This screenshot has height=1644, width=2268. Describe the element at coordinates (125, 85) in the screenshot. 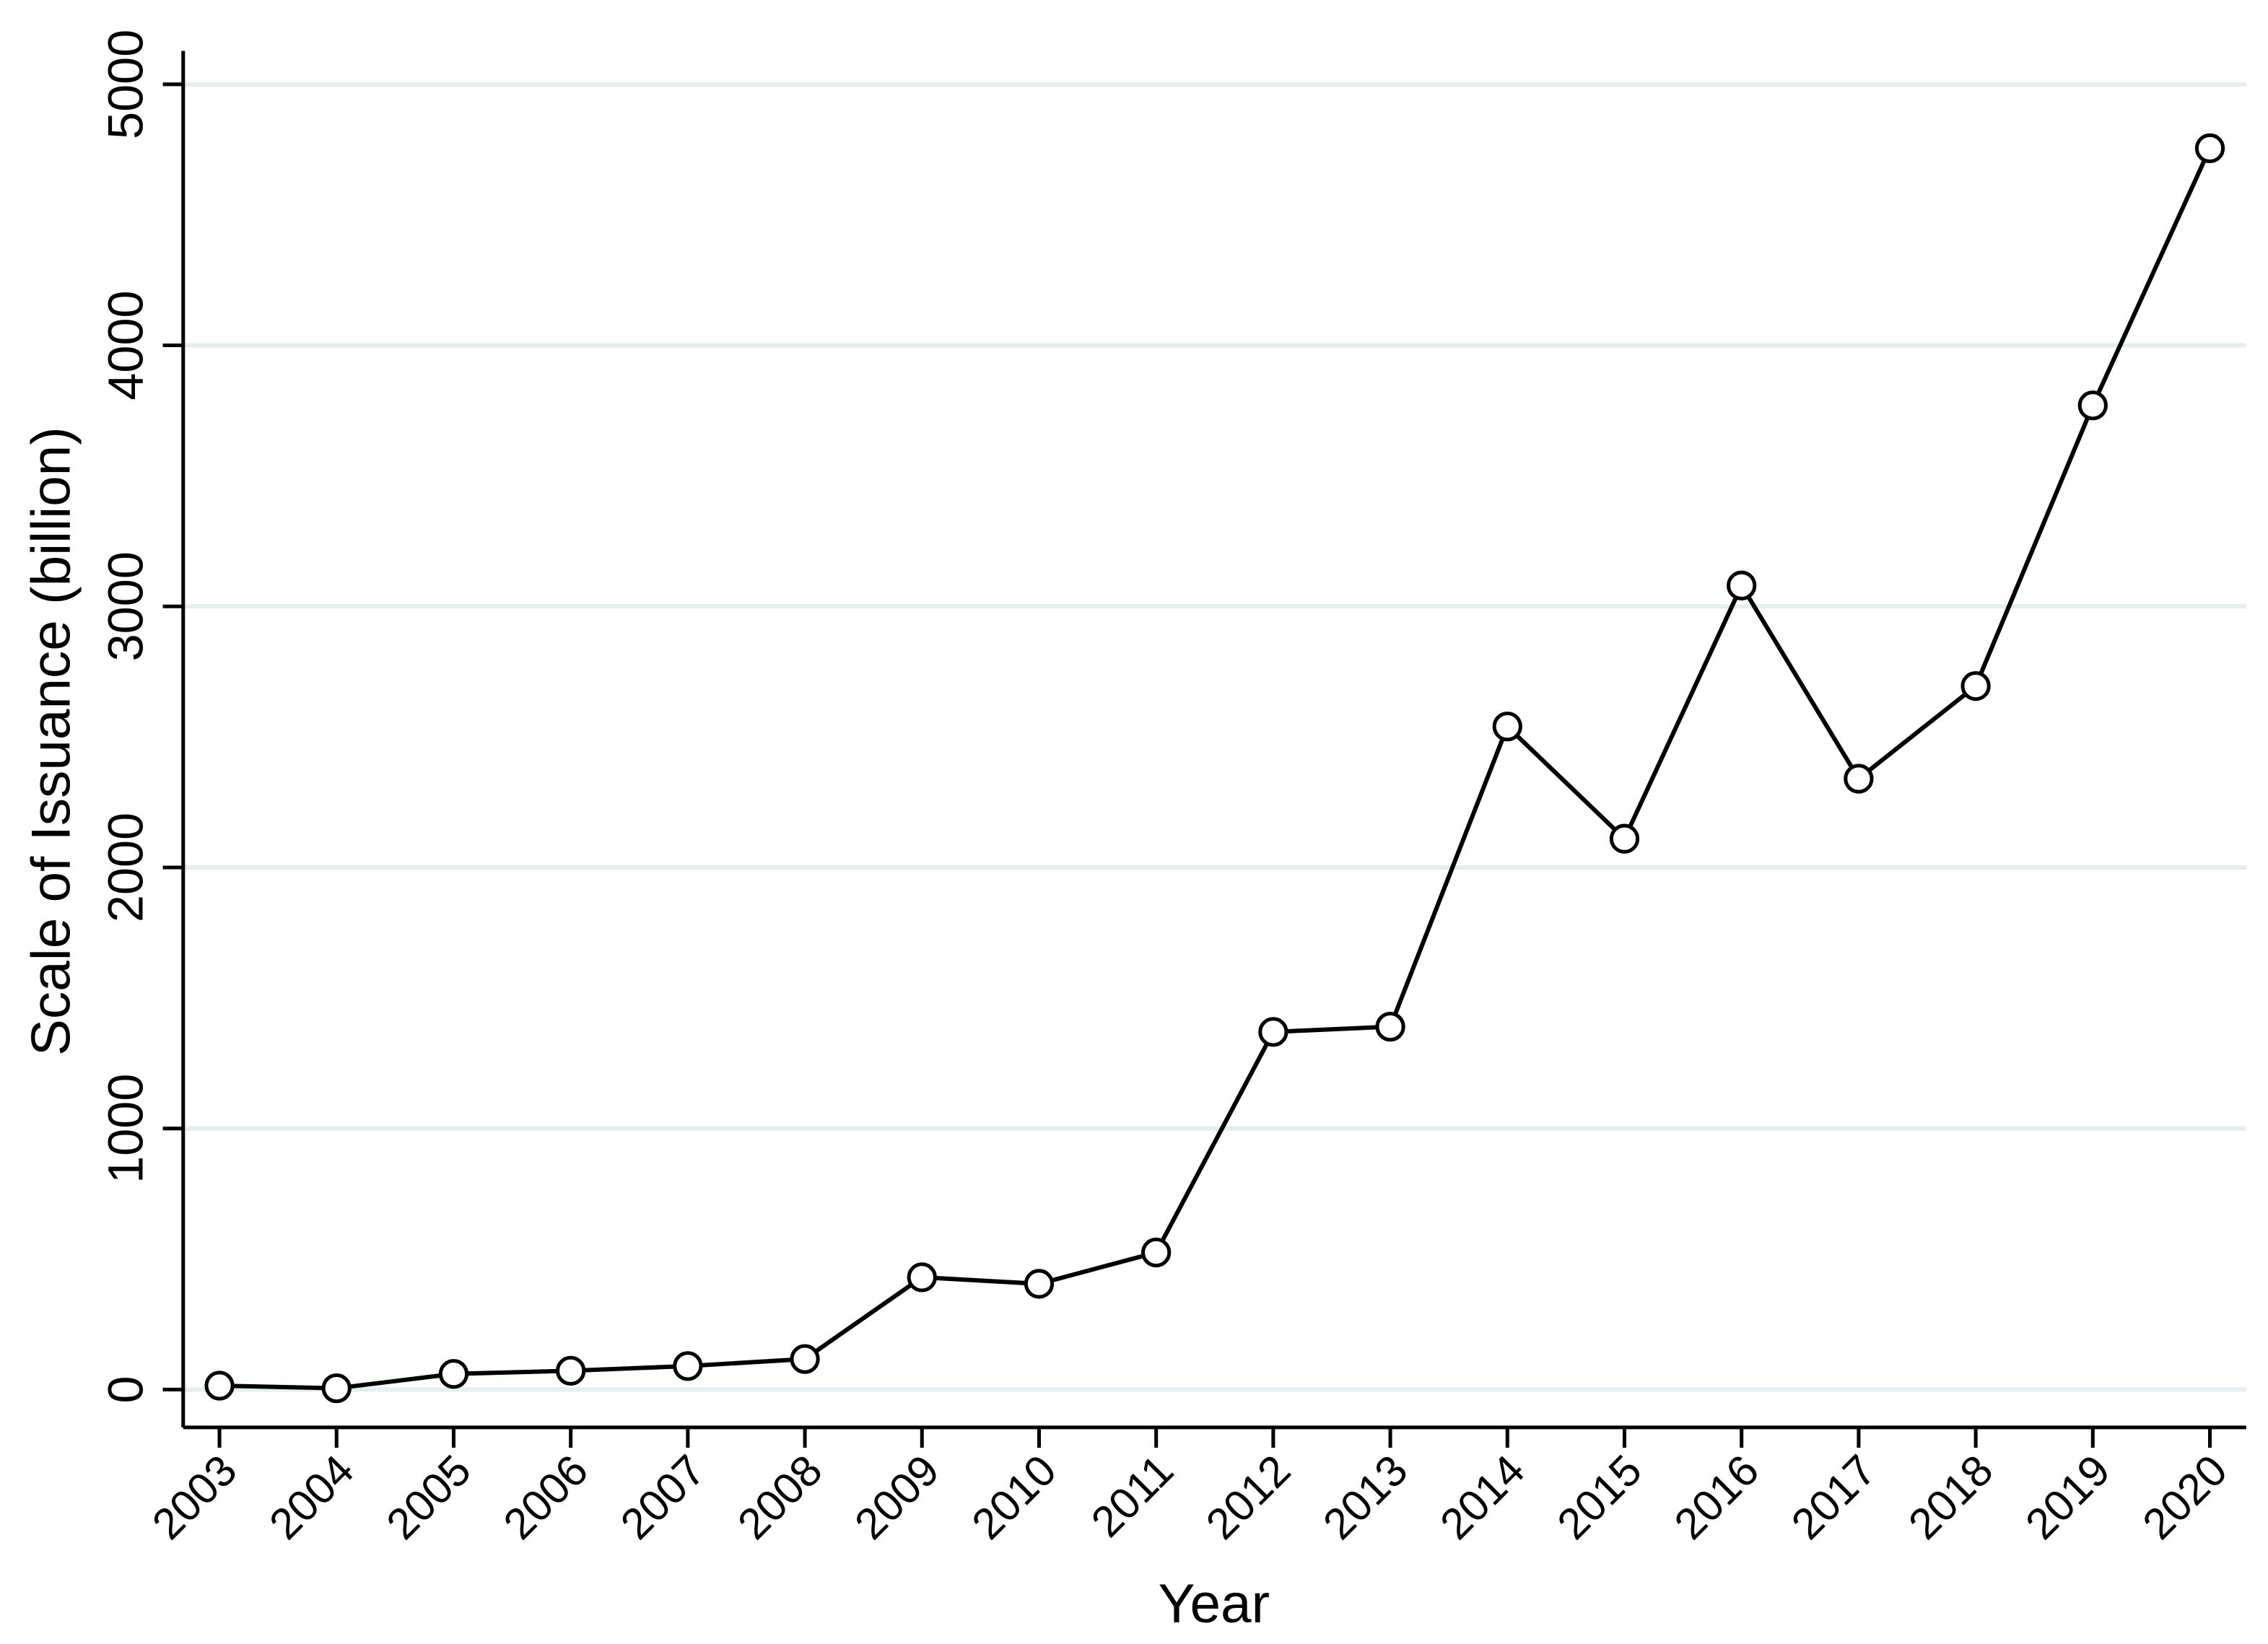

I see `y-tick-label: 5000` at that location.